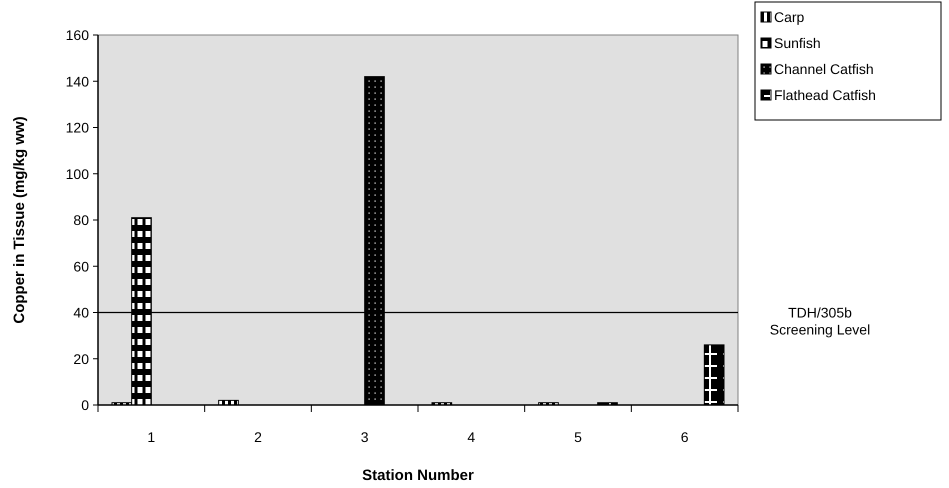  Describe the element at coordinates (85, 405) in the screenshot. I see `y-tick-label: 0` at that location.